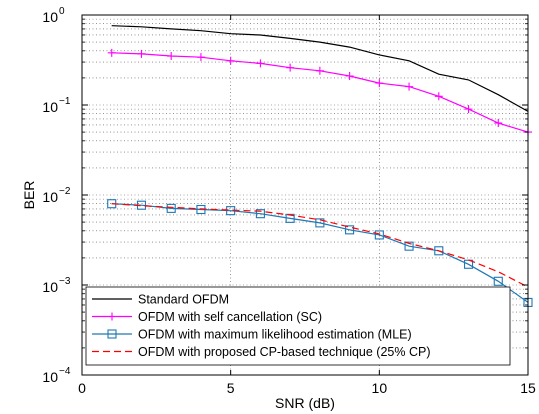 The image size is (539, 414). I want to click on x-tick-label: 10, so click(380, 388).